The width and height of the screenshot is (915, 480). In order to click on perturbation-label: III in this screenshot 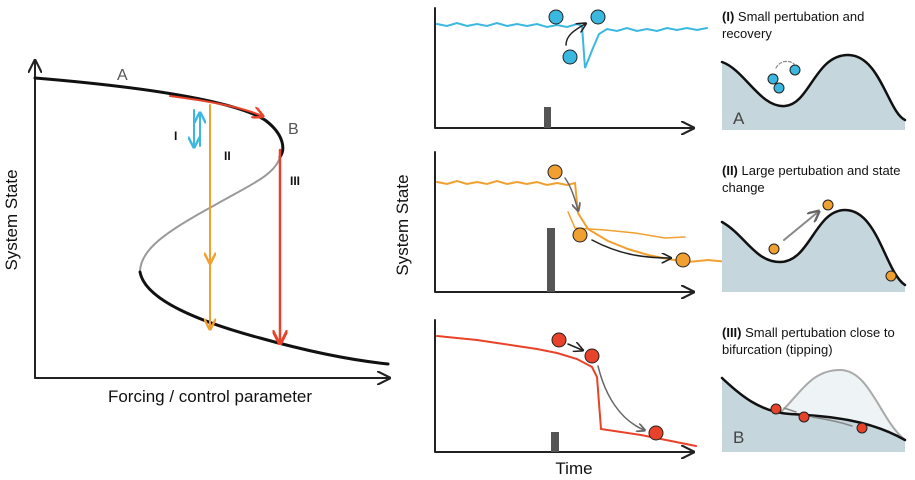, I will do `click(295, 181)`.